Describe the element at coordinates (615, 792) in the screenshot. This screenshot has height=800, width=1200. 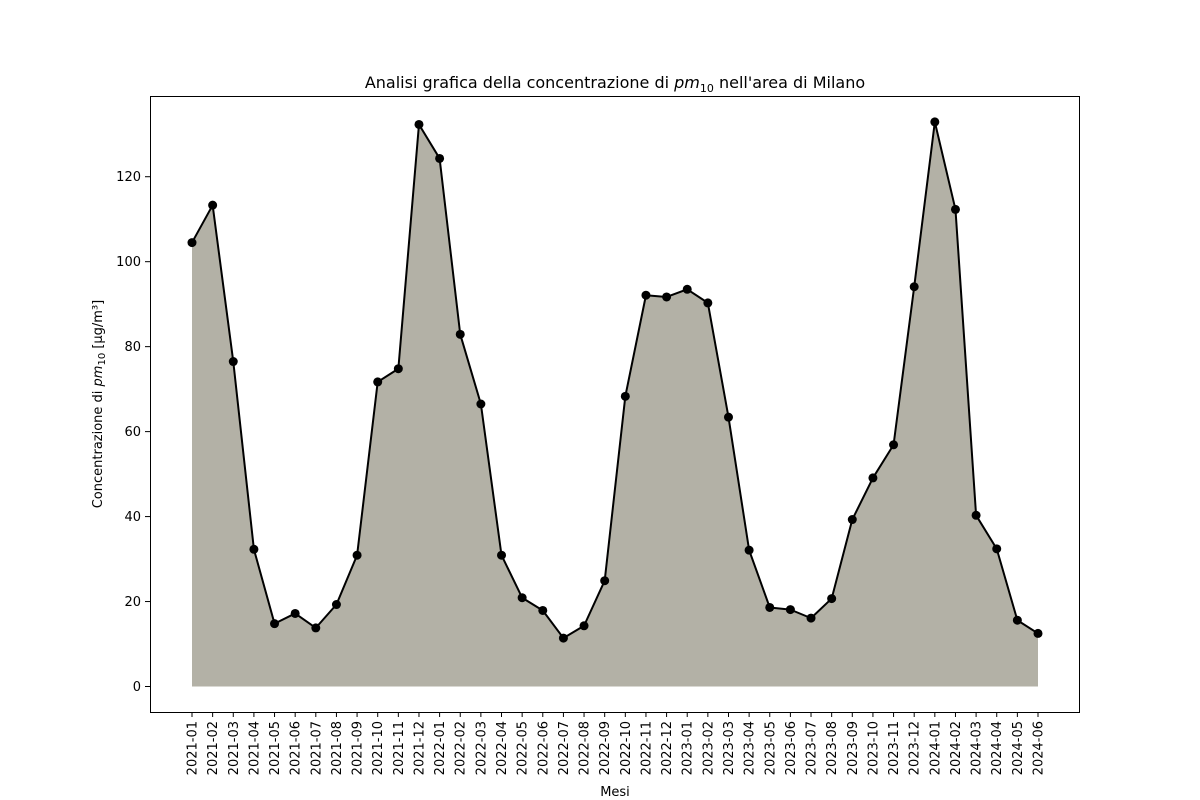
I see `x-axis-label: Mesi` at that location.